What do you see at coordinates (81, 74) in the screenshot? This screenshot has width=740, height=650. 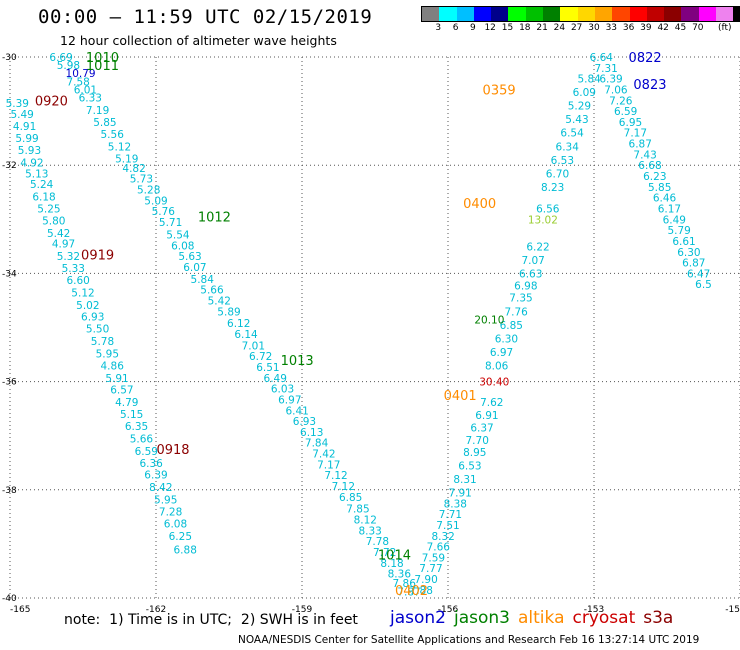 I see `swh-value: 10.79` at bounding box center [81, 74].